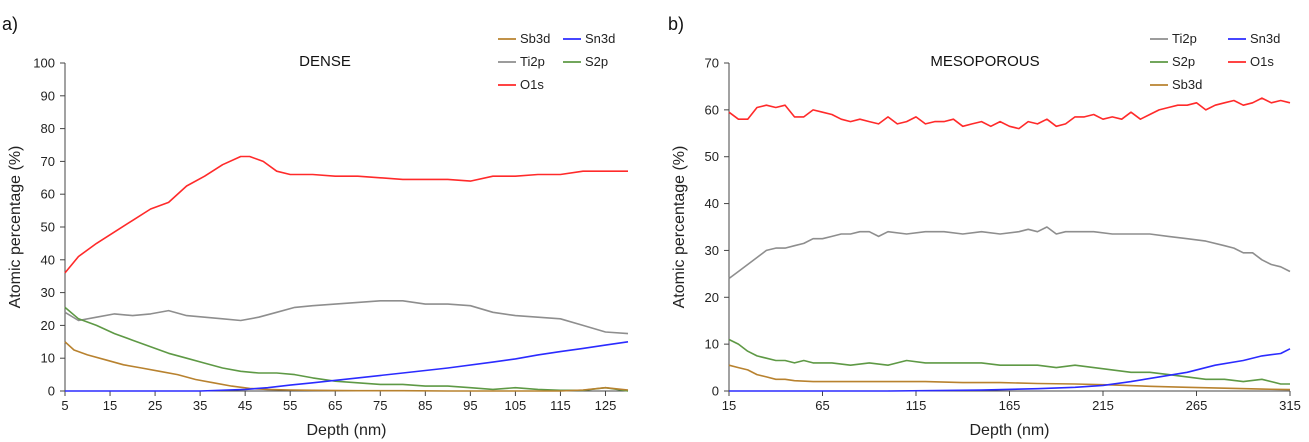 This screenshot has height=442, width=1309. What do you see at coordinates (676, 24) in the screenshot?
I see `panel-label: b)` at bounding box center [676, 24].